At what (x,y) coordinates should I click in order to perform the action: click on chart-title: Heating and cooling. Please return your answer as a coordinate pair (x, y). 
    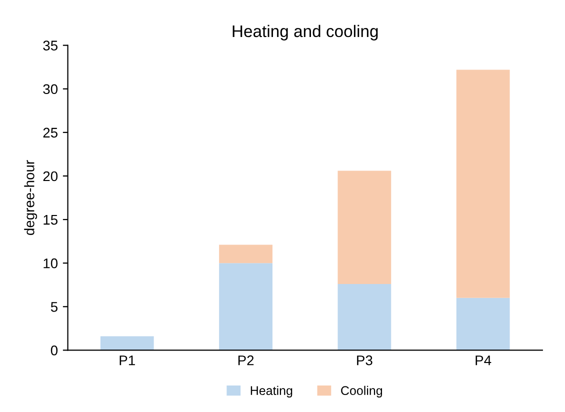
    Looking at the image, I should click on (305, 32).